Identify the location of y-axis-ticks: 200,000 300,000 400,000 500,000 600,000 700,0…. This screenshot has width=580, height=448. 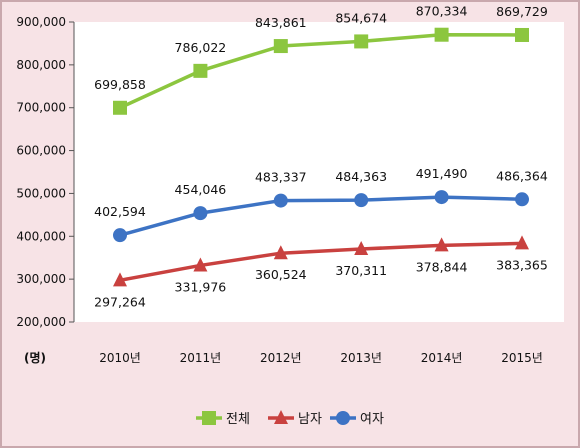
(45, 172).